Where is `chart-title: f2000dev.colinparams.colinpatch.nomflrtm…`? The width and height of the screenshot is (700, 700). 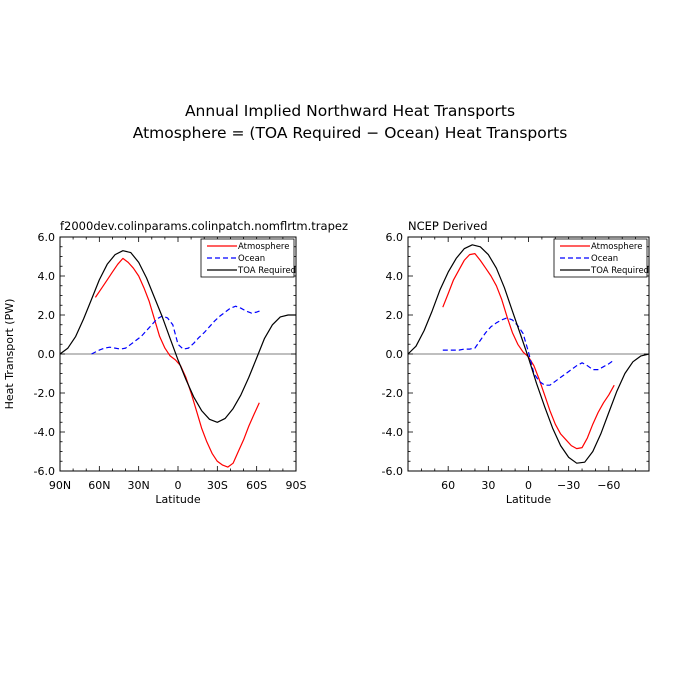 chart-title: f2000dev.colinparams.colinpatch.nomflrtm… is located at coordinates (204, 226).